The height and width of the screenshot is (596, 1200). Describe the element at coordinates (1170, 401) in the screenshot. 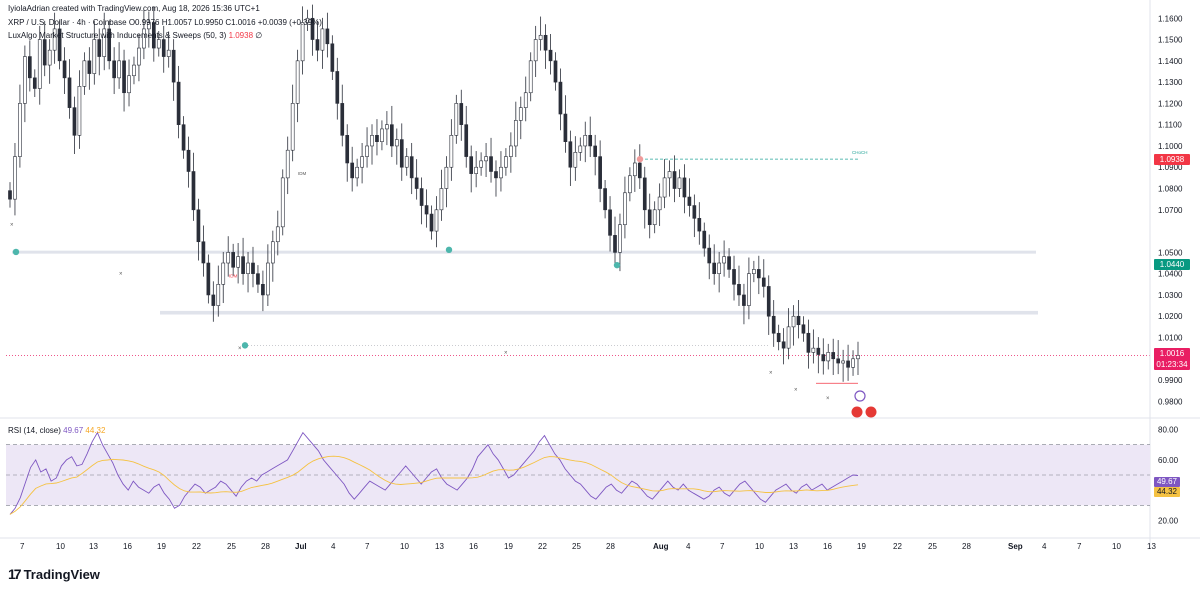

I see `price-axis-tick: 0.9800` at that location.